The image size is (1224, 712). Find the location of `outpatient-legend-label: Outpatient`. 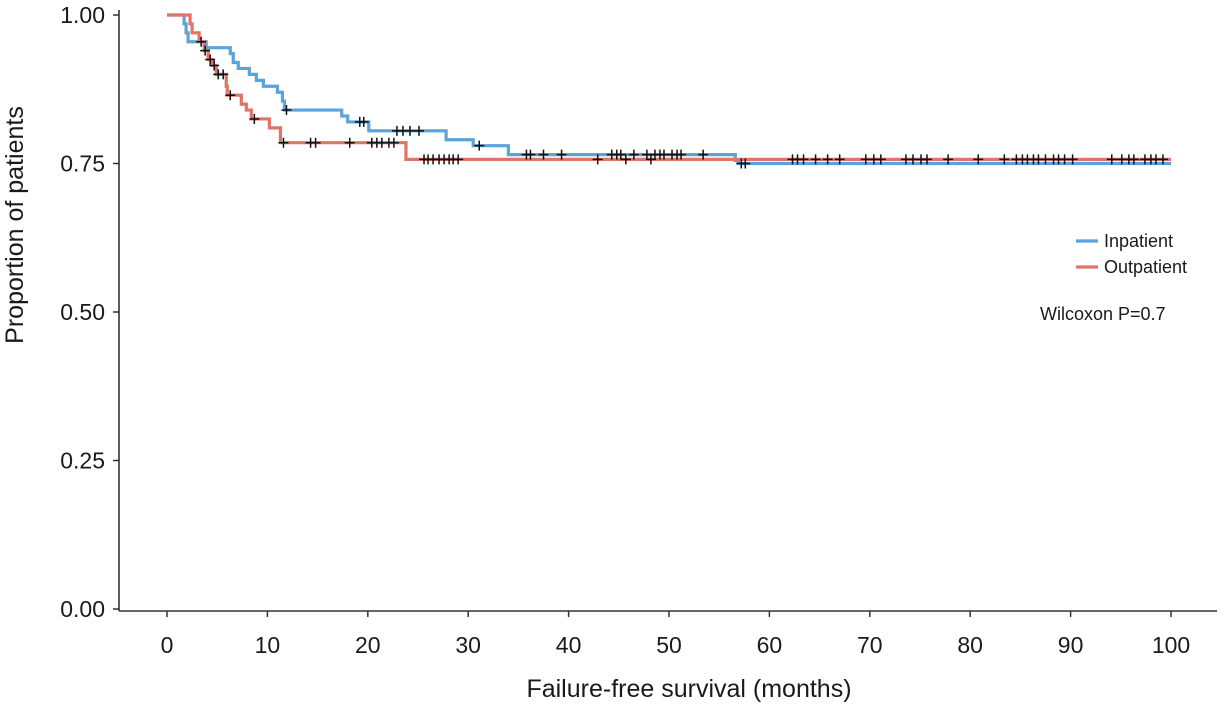

outpatient-legend-label: Outpatient is located at coordinates (1145, 267).